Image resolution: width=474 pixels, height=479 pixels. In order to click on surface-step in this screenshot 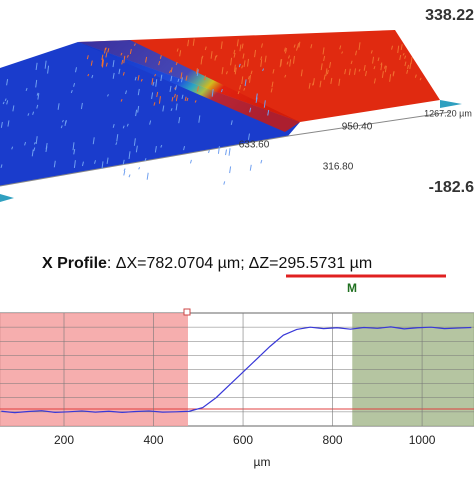, I will do `click(189, 86)`.